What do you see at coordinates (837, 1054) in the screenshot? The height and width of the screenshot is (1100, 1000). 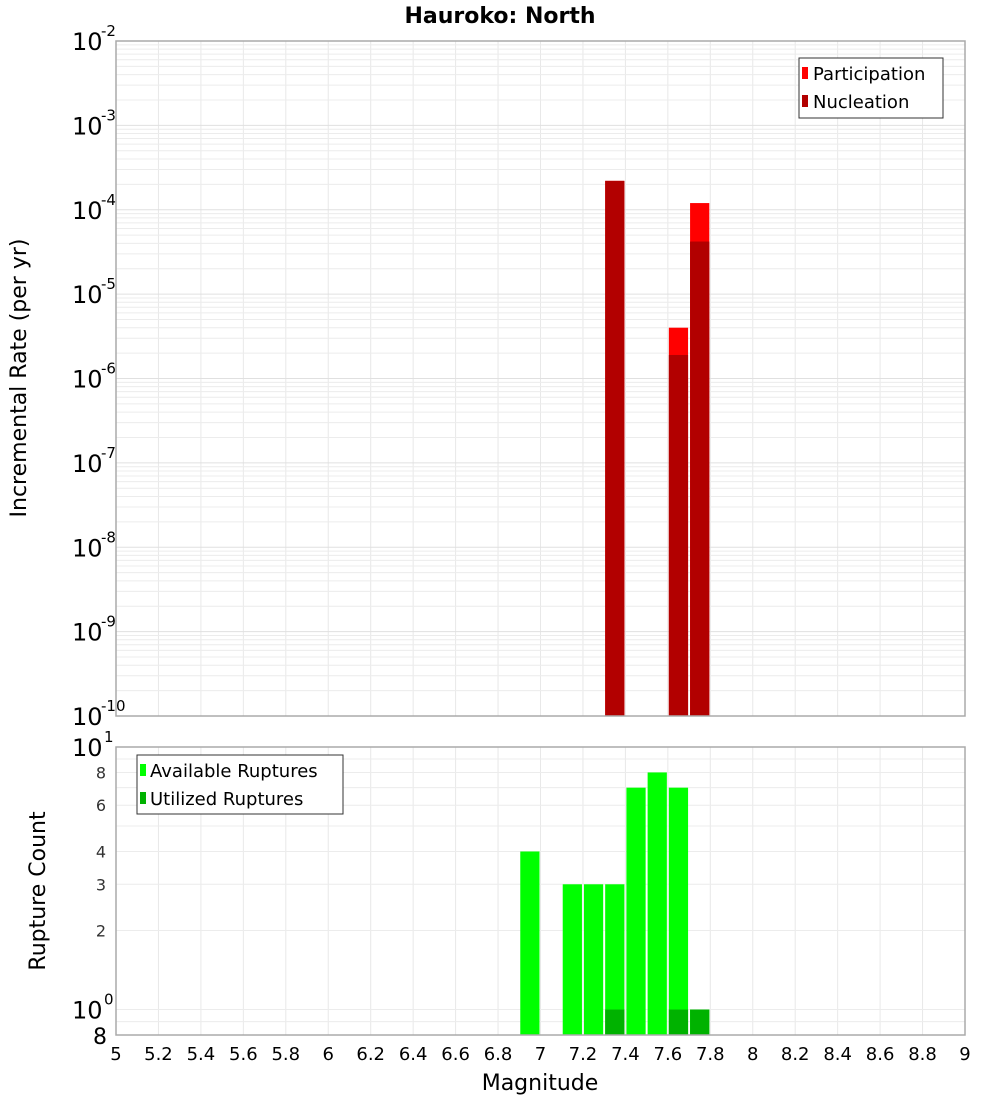 I see `x-tick-label: 8.4` at bounding box center [837, 1054].